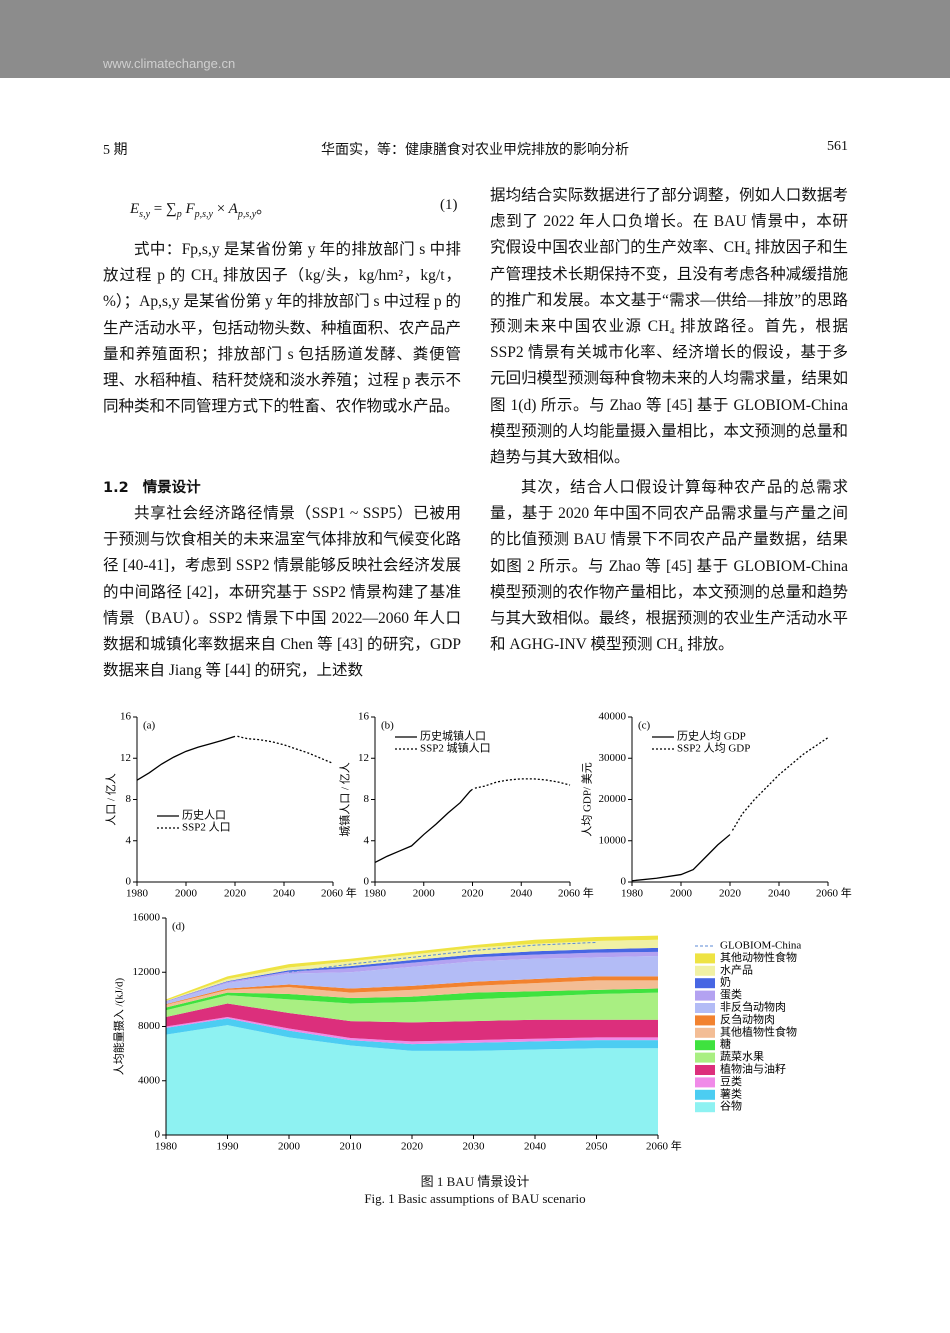 The image size is (950, 1333). What do you see at coordinates (521, 894) in the screenshot?
I see `x-tick-label: 2040` at bounding box center [521, 894].